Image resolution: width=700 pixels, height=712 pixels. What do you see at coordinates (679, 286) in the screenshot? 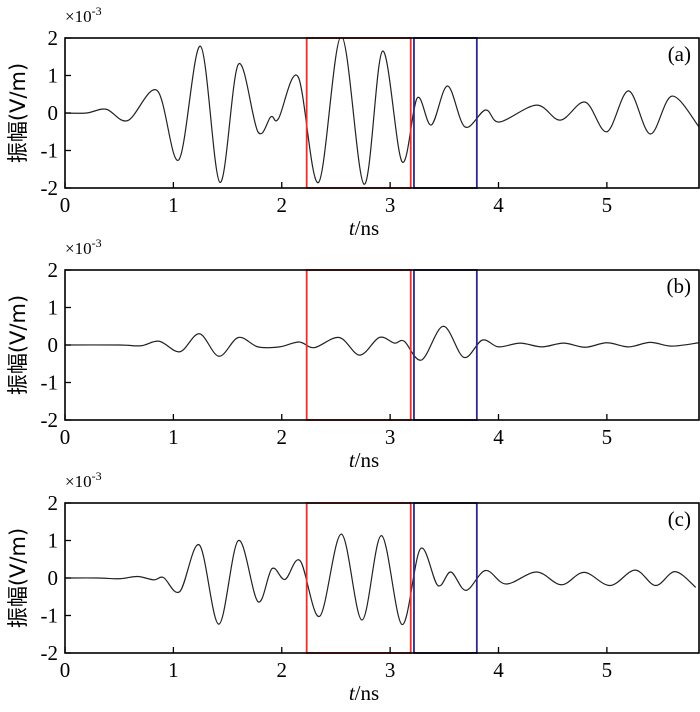
I see `panel-label: (b)` at bounding box center [679, 286].